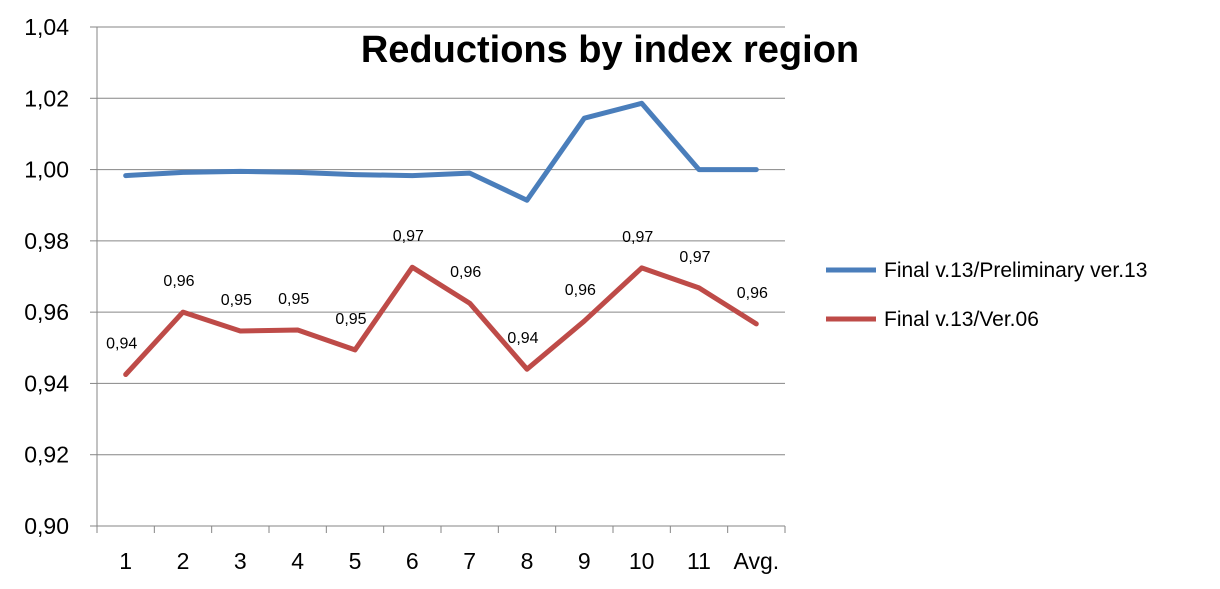  Describe the element at coordinates (46, 526) in the screenshot. I see `y-tick-label: 0,90` at that location.